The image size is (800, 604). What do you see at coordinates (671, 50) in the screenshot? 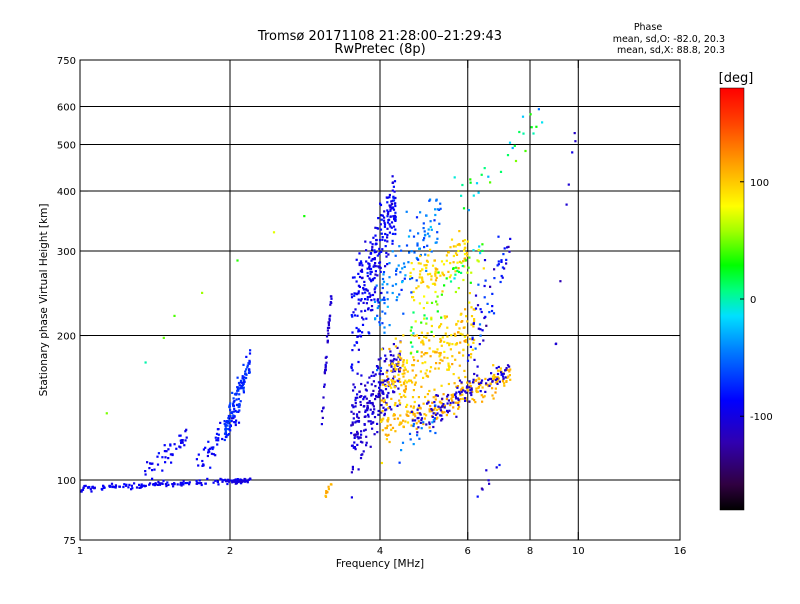
I see `stats-x-mode: mean, sd,X: 88.8, 20.3` at bounding box center [671, 50].